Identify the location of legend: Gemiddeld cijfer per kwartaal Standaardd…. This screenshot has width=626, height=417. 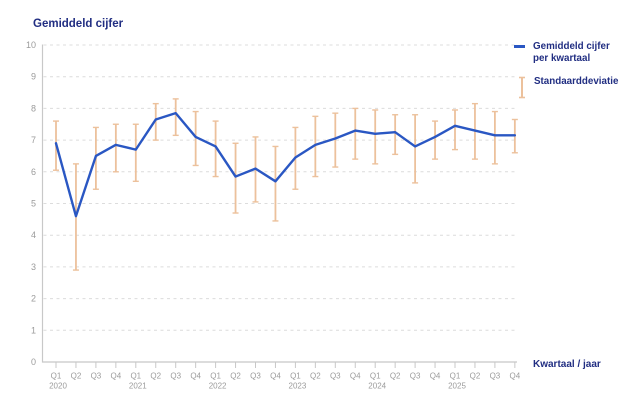
(569, 75).